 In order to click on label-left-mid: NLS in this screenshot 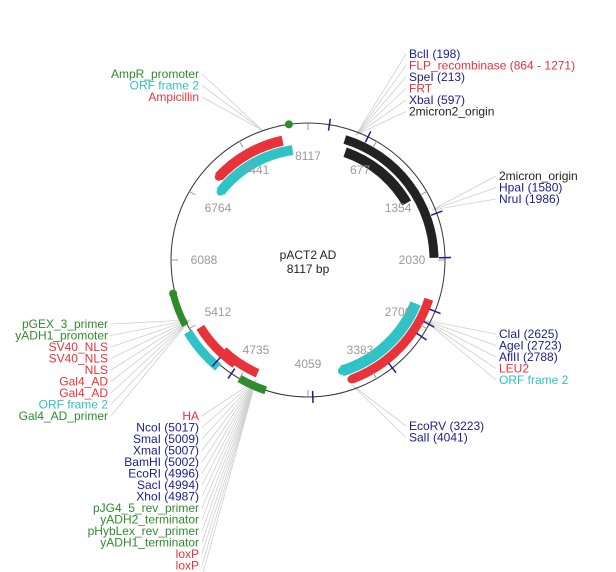, I will do `click(96, 370)`.